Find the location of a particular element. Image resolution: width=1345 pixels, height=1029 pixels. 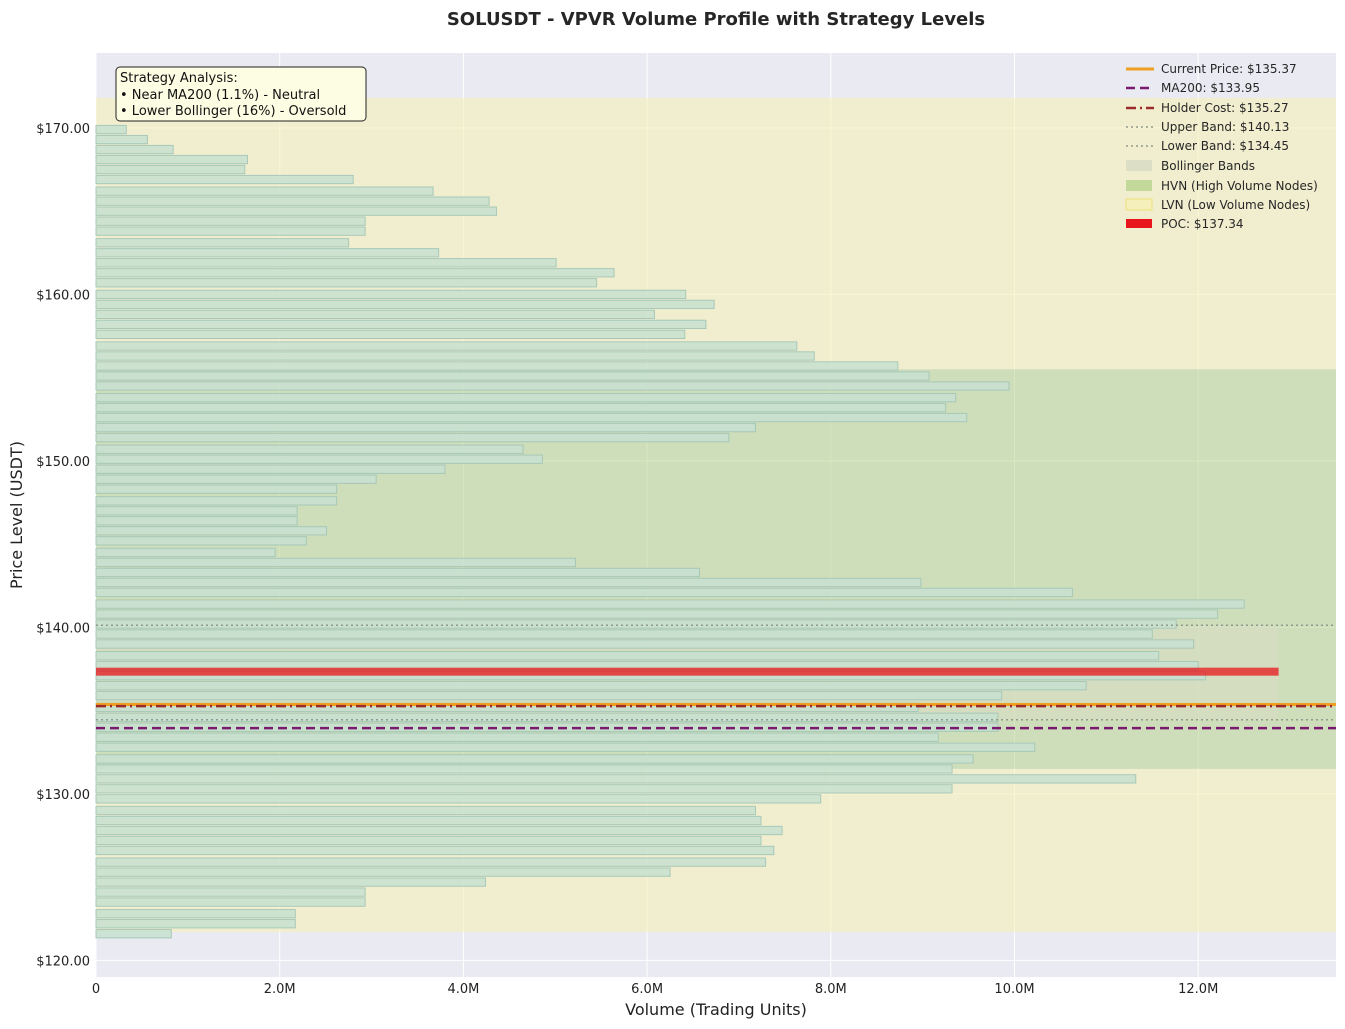

strategy-lines is located at coordinates (716, 677).